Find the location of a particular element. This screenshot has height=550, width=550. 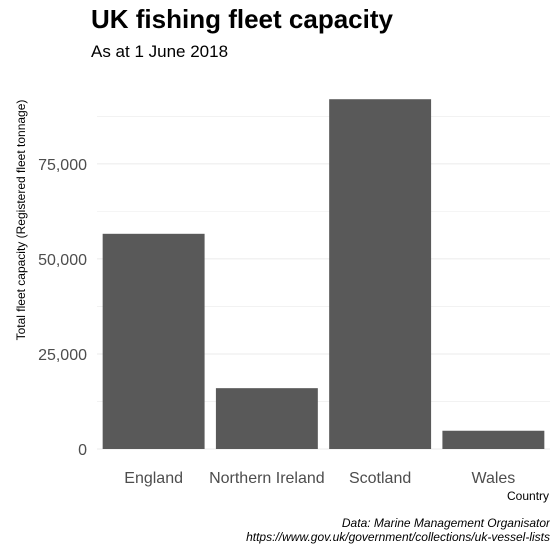

x-tick-label: Northern Ireland is located at coordinates (267, 478).